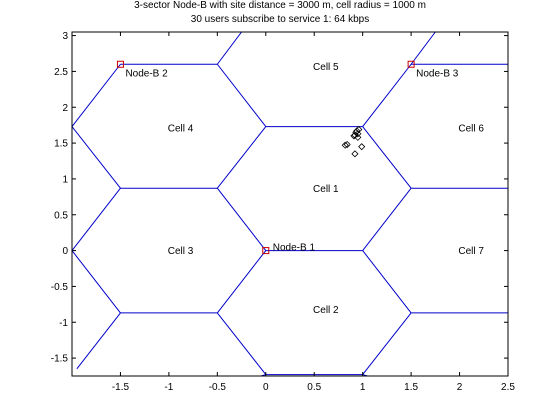  What do you see at coordinates (363, 387) in the screenshot?
I see `x-tick-label: 1` at bounding box center [363, 387].